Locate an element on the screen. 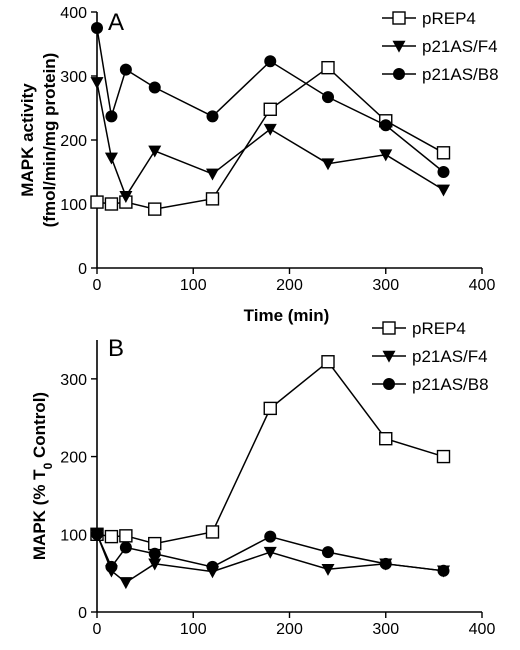 The height and width of the screenshot is (650, 520). panel-b-y-axis-title-sub: 0 is located at coordinates (48, 465).